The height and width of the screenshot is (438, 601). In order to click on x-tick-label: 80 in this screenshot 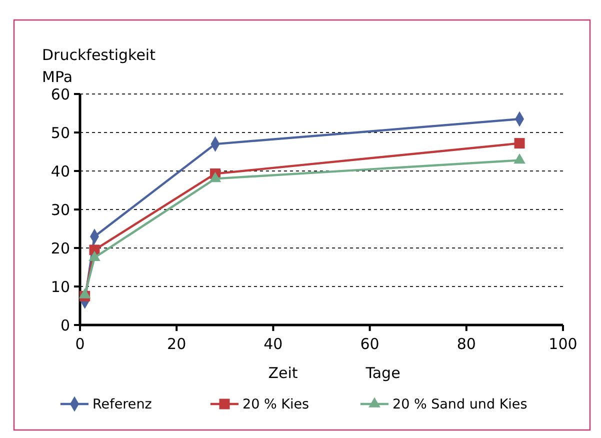, I will do `click(466, 344)`.